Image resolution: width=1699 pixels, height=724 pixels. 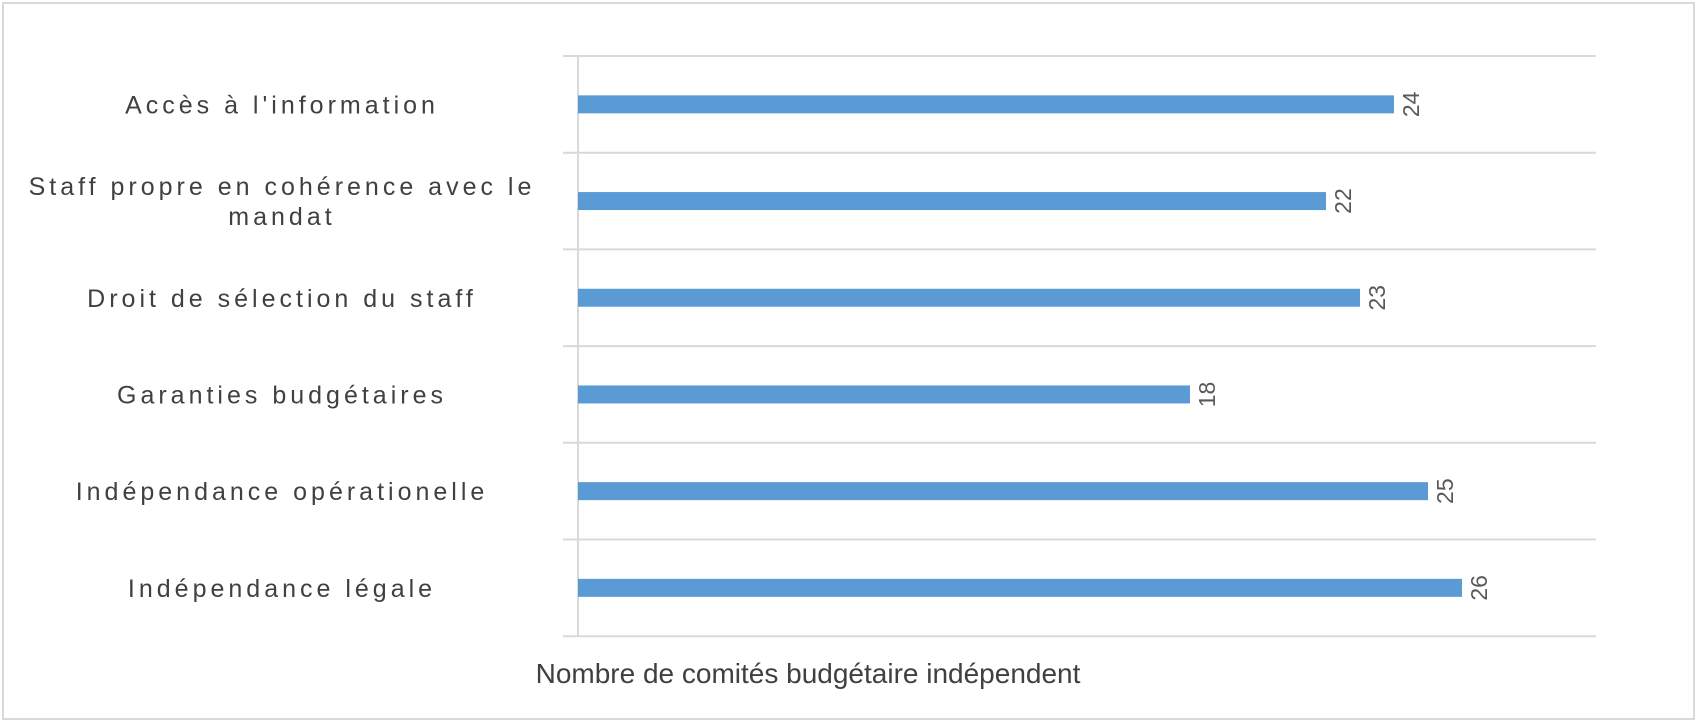 What do you see at coordinates (1411, 104) in the screenshot?
I see `data-label: 24` at bounding box center [1411, 104].